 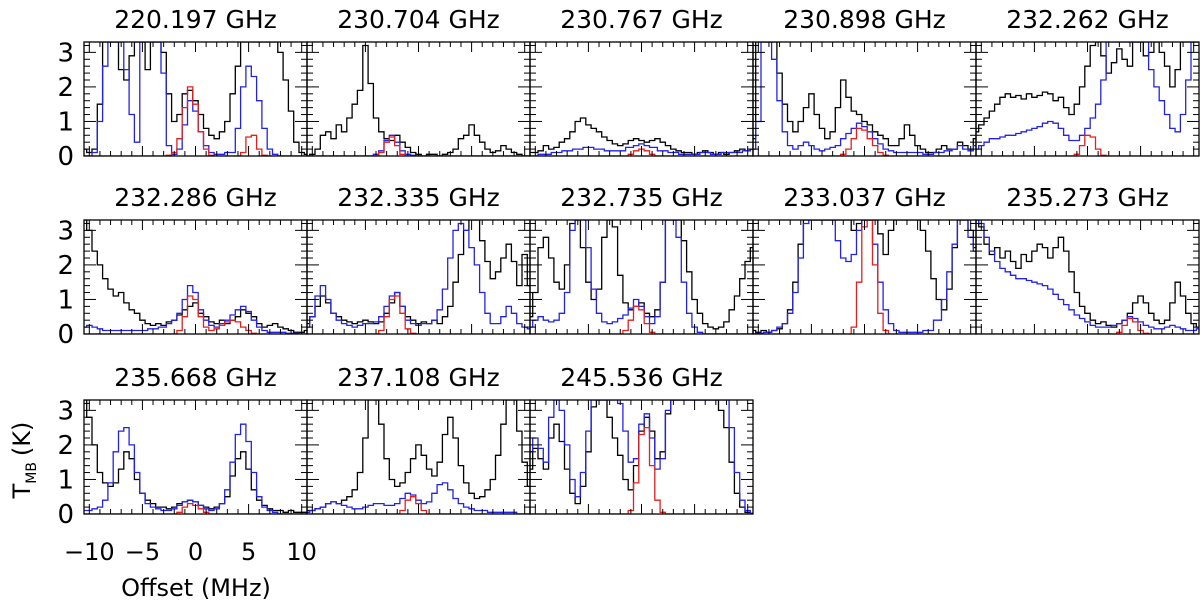 I want to click on panel-title: 232.286 GHz, so click(x=195, y=197).